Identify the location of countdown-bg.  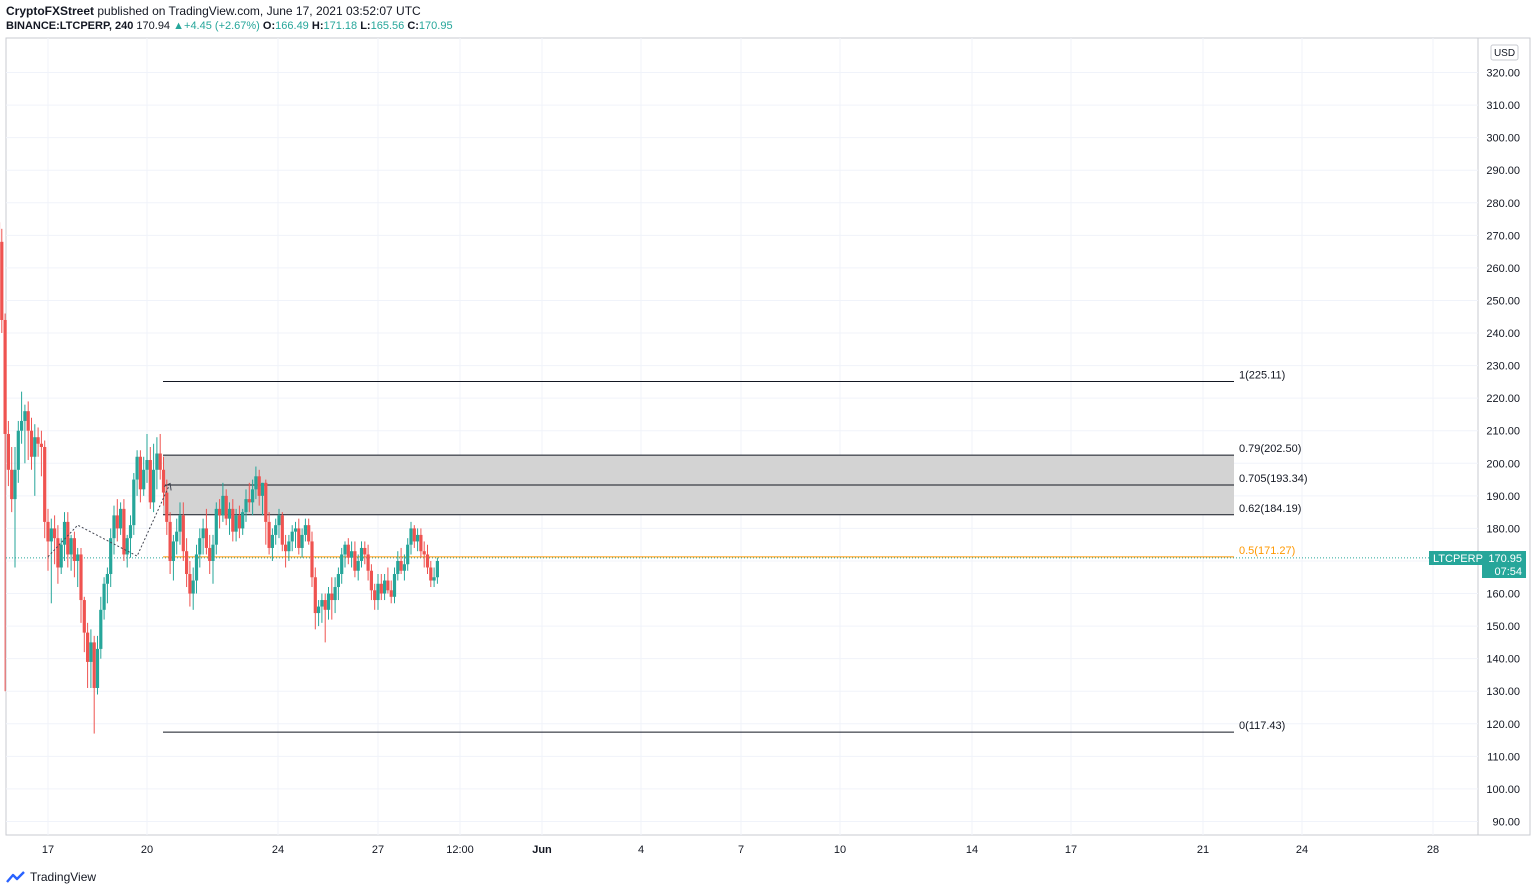
(1504, 571).